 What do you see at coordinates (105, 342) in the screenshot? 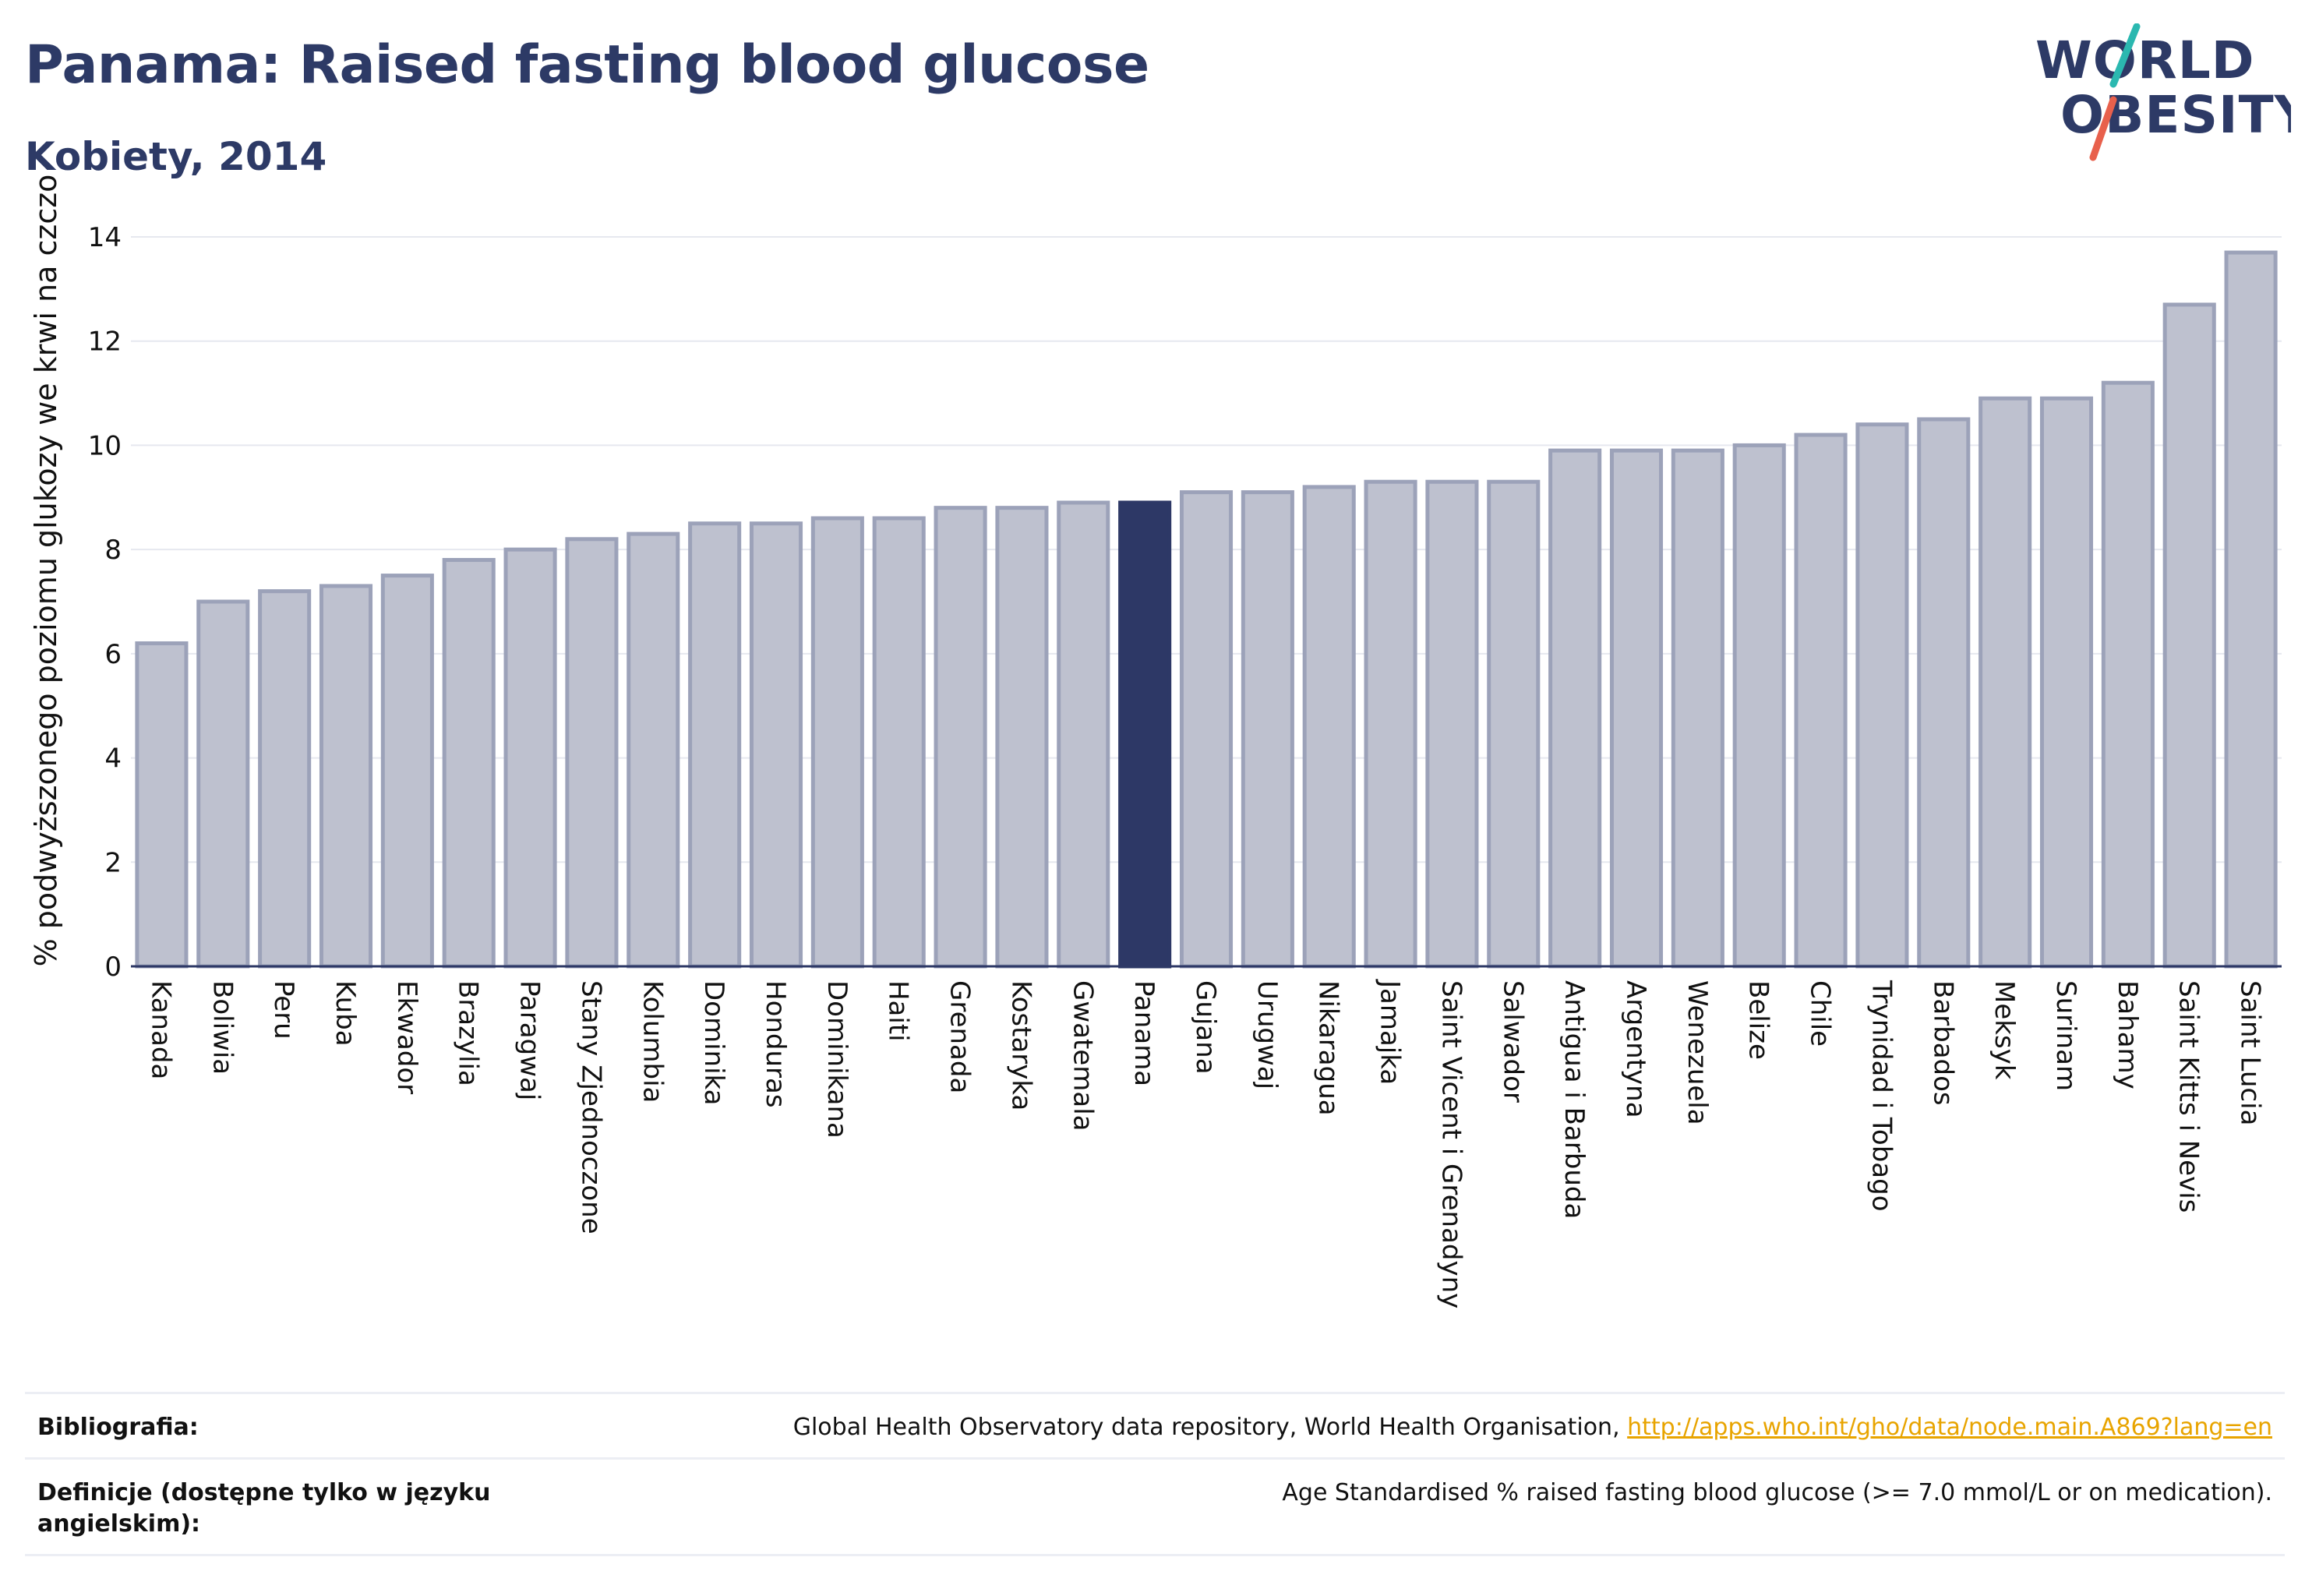
I see `y-tick-label: 12` at bounding box center [105, 342].